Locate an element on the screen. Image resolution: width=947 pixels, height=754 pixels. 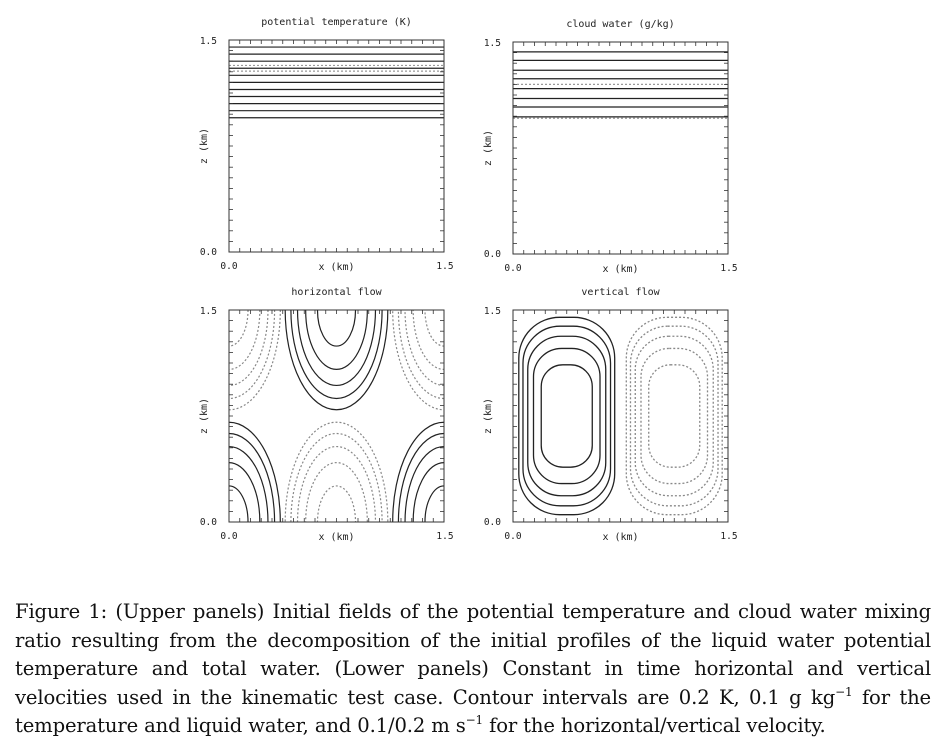
caption-superscript-2: −1 is located at coordinates (474, 720).